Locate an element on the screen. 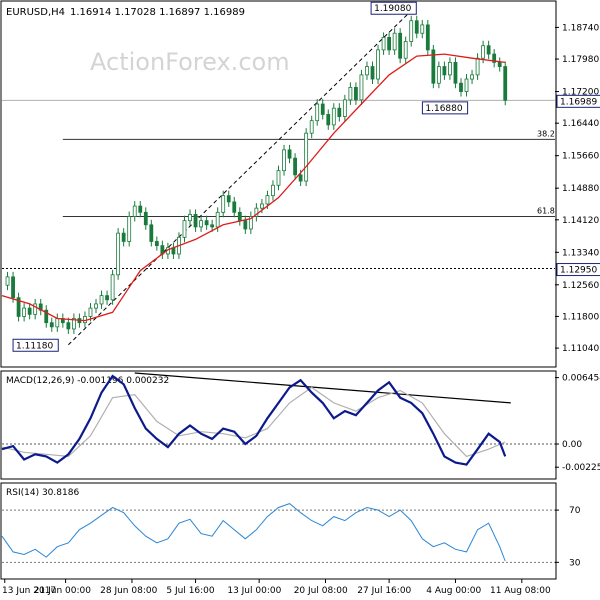 The height and width of the screenshot is (600, 600). level-label-1: 38.2 is located at coordinates (546, 133).